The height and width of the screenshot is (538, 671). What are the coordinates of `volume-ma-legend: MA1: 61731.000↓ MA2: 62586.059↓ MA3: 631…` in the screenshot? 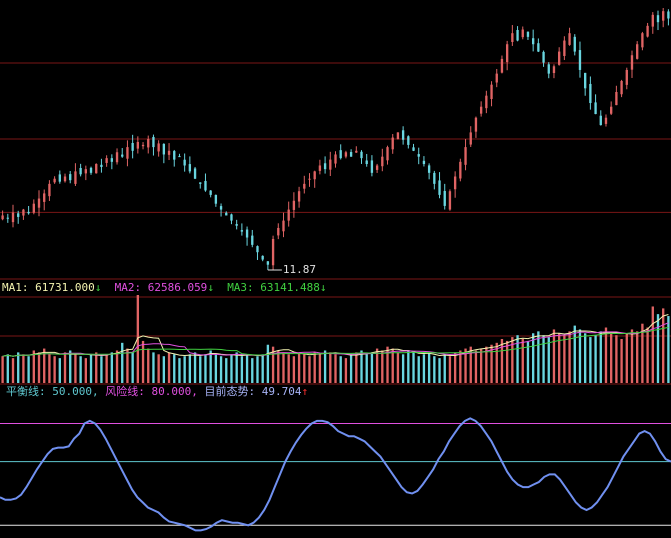 It's located at (164, 287).